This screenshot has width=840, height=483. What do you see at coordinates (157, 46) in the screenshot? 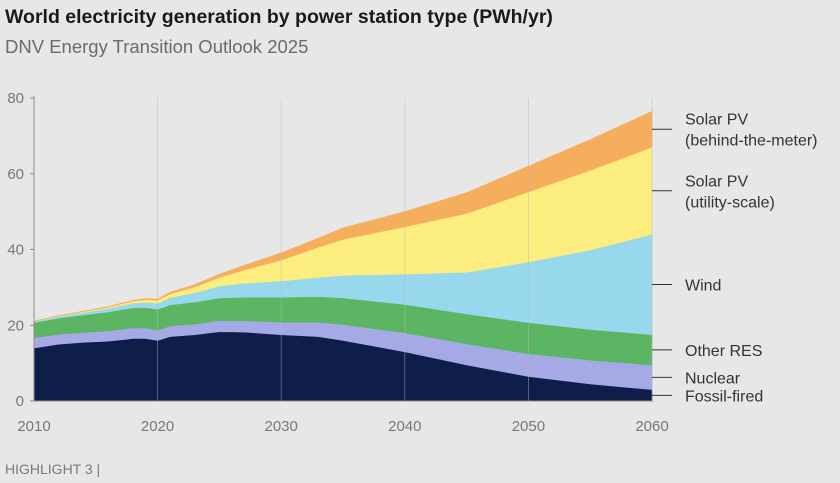
I see `chart-subtitle: DNV Energy Transition Outlook 2025` at bounding box center [157, 46].